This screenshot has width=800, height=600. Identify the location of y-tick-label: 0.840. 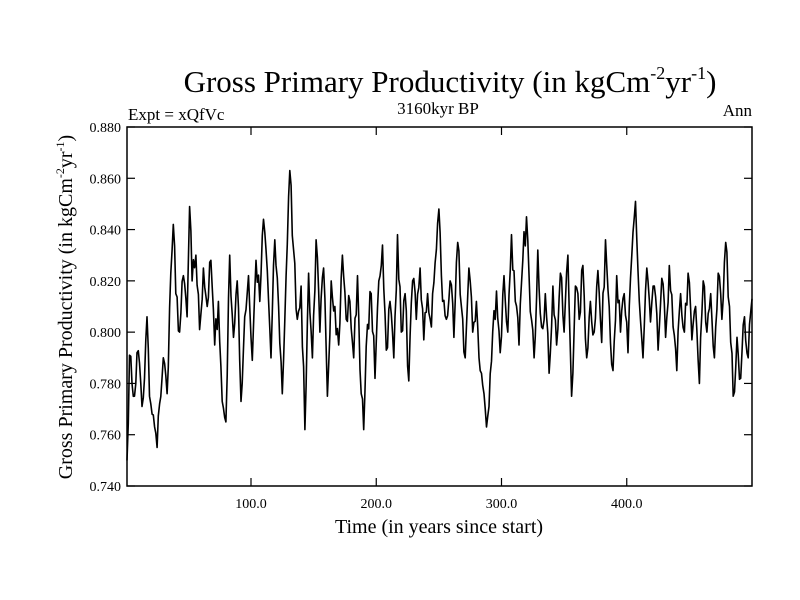
(106, 231).